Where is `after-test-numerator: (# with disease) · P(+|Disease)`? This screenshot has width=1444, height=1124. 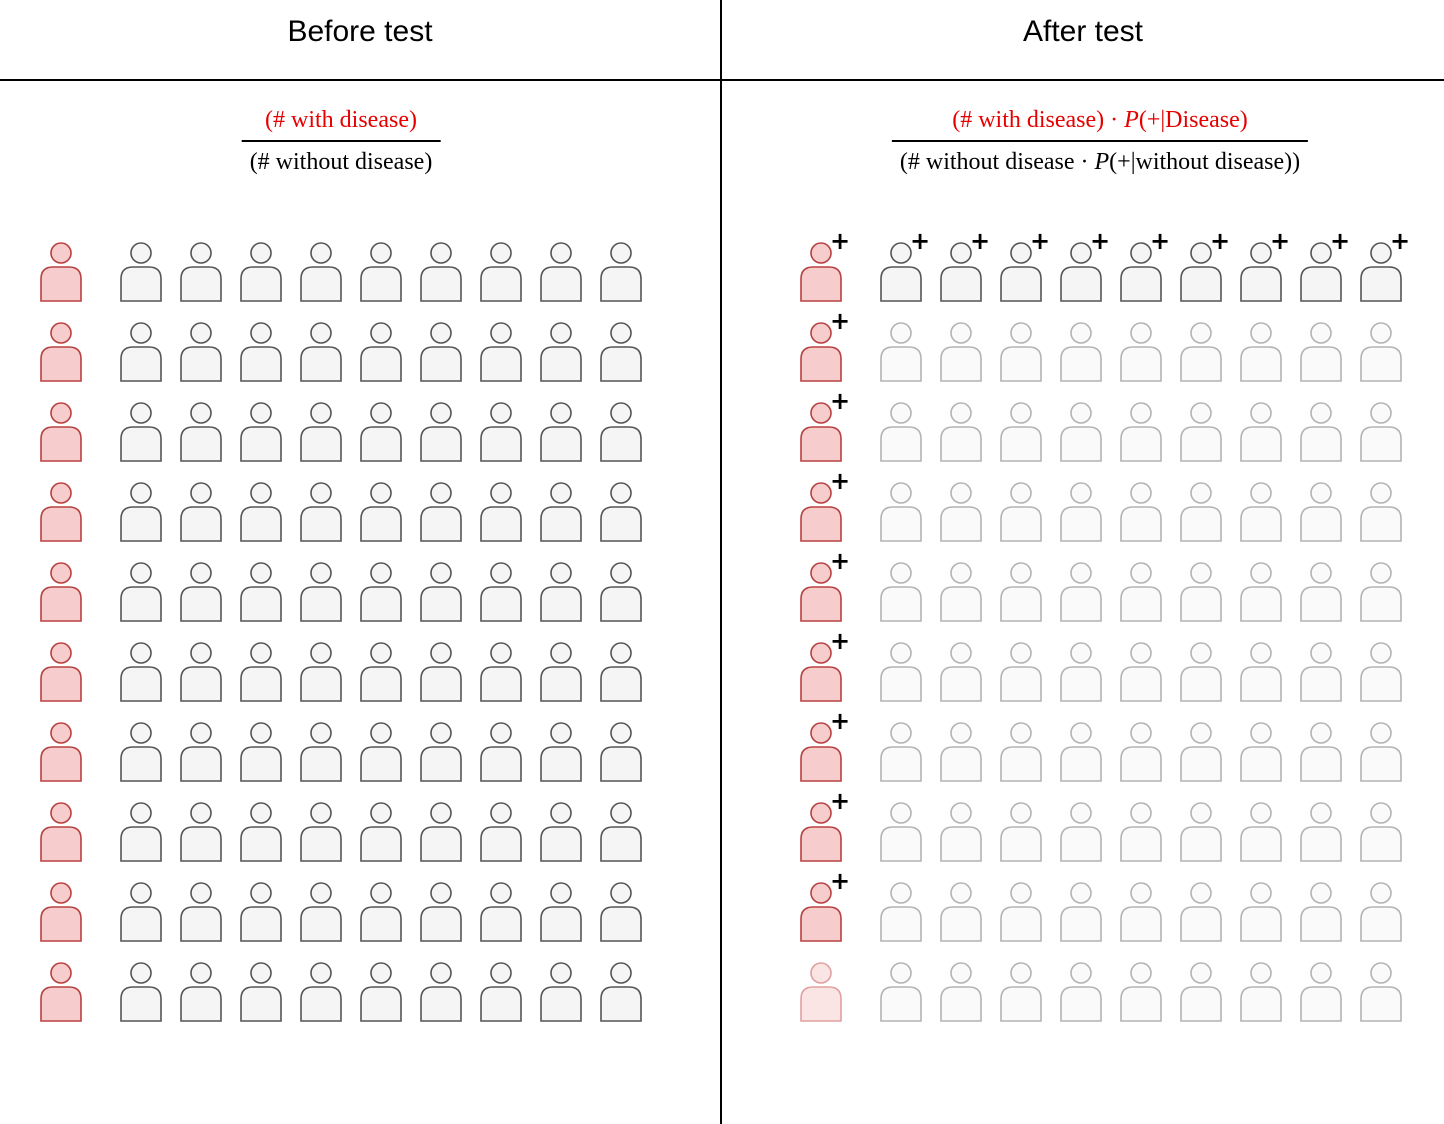 after-test-numerator: (# with disease) · P(+|Disease) is located at coordinates (1100, 120).